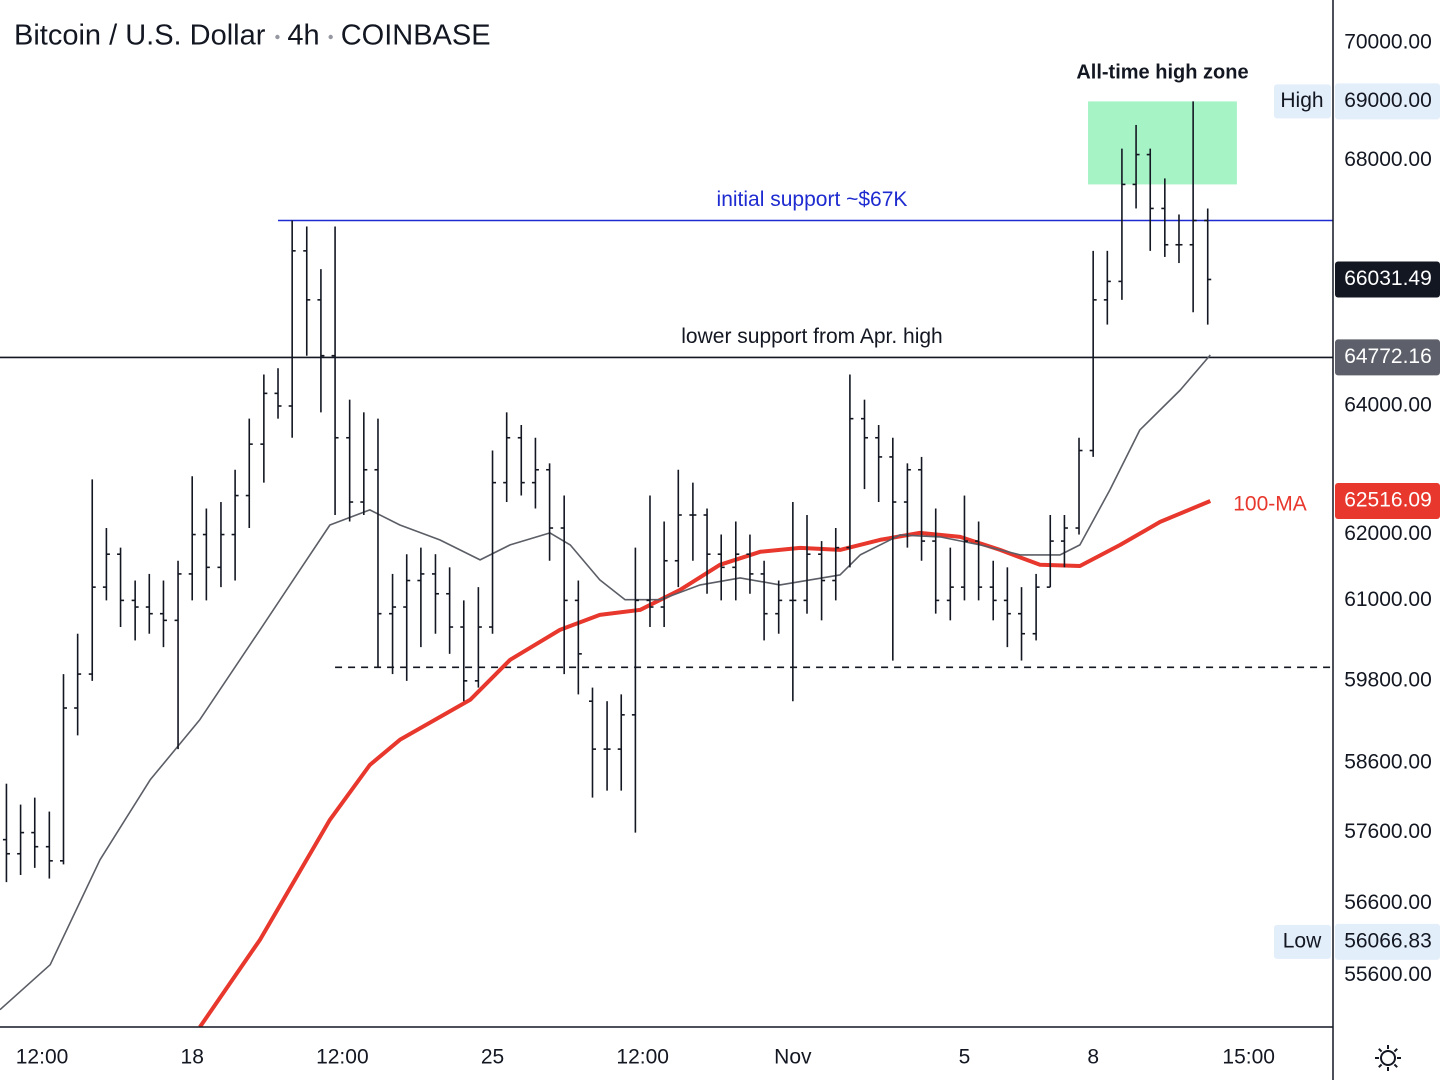  I want to click on title-group: Bitcoin / U.S. Dollar 4h COINBASE, so click(252, 36).